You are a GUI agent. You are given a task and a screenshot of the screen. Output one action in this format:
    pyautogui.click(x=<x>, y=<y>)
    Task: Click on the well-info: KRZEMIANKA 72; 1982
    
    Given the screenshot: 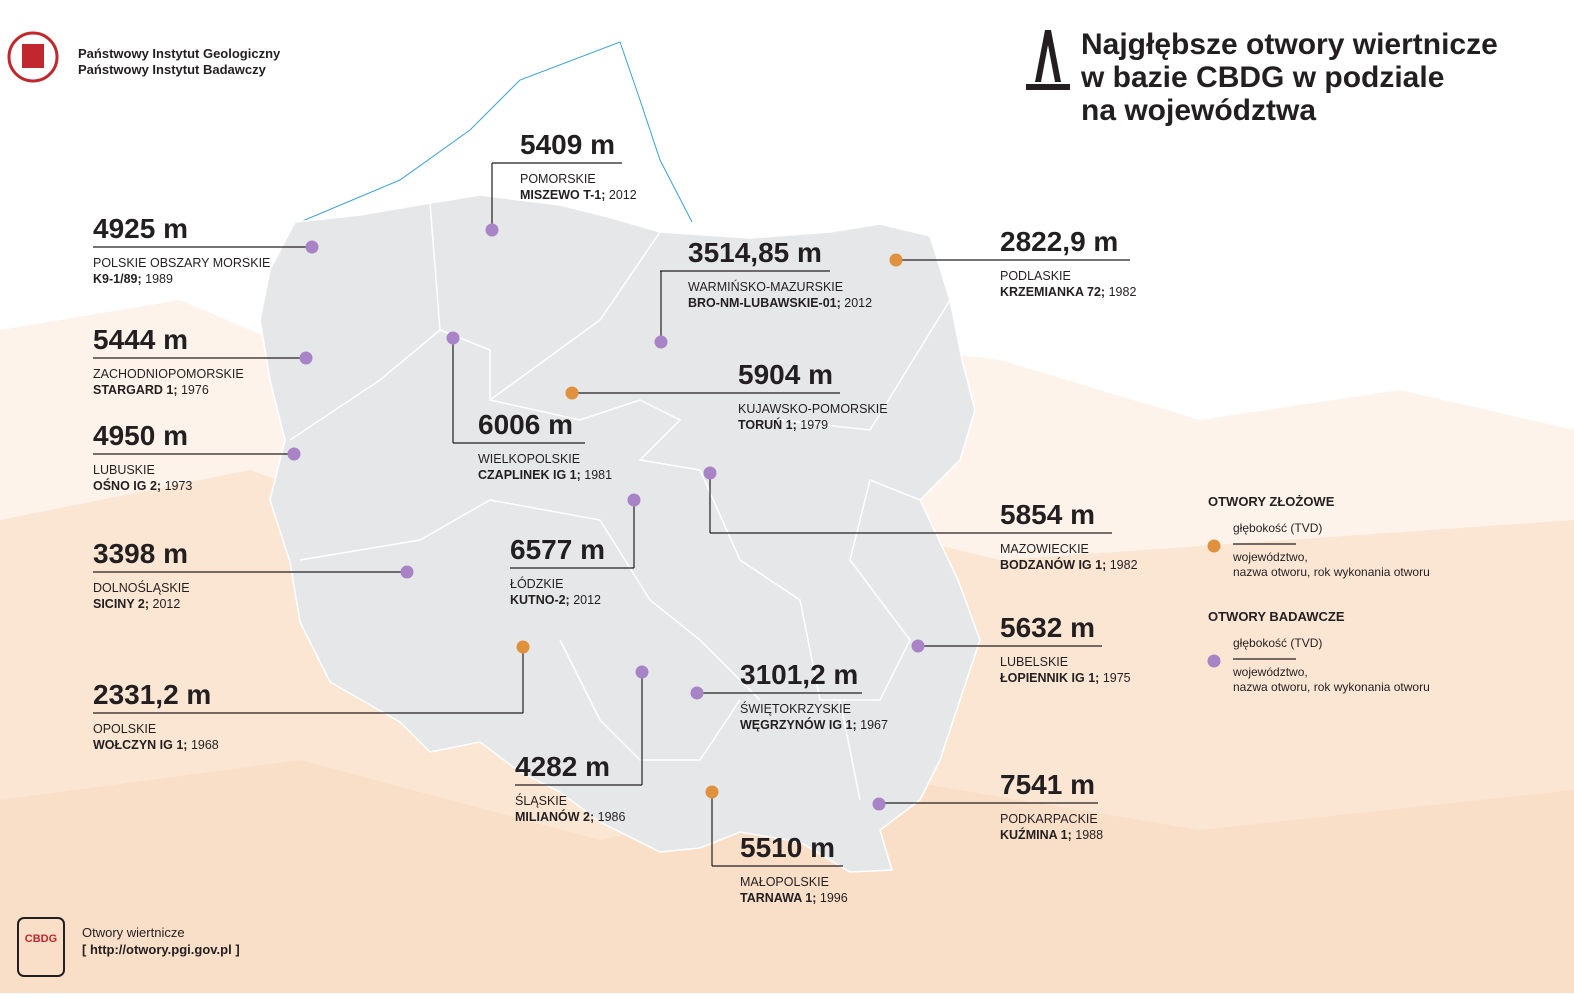 What is the action you would take?
    pyautogui.click(x=1068, y=292)
    